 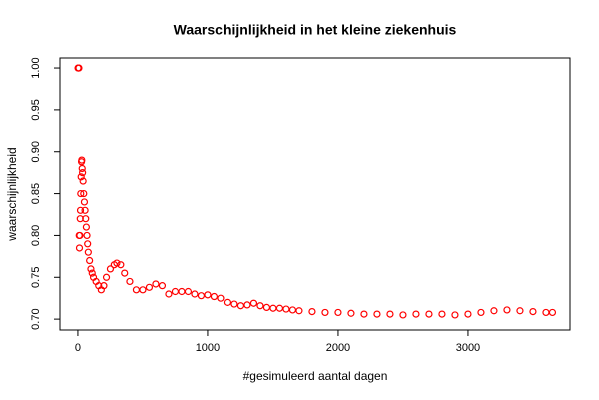 I want to click on y-tick-label: 0.80, so click(x=36, y=235).